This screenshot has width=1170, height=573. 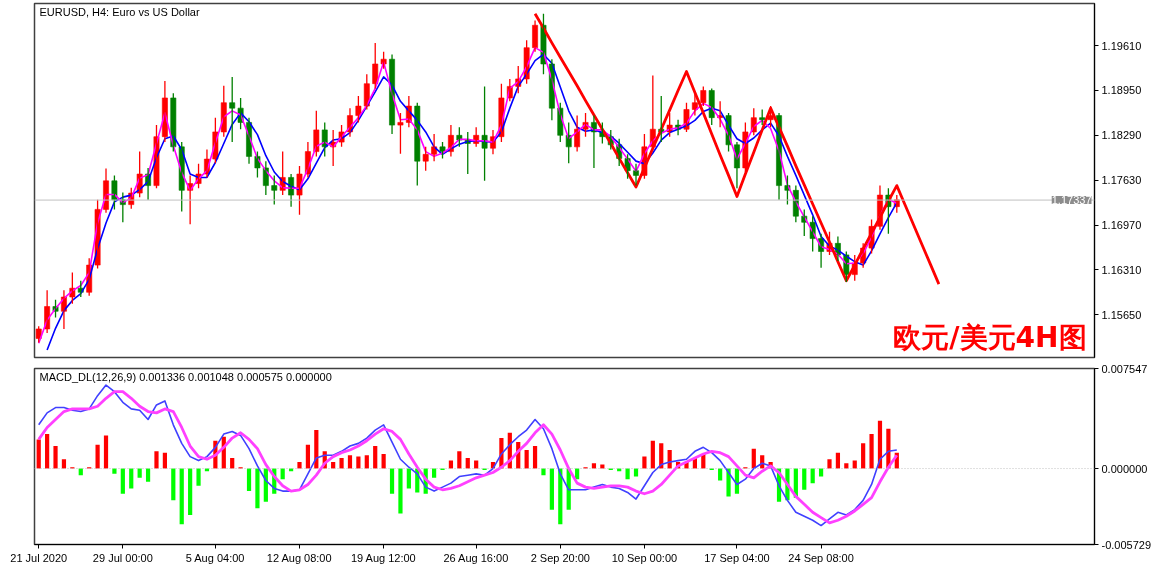 What do you see at coordinates (185, 376) in the screenshot?
I see `chart-title: MACD_DL(12,26,9) 0.001336 0.001048 0.000575 0.000000` at bounding box center [185, 376].